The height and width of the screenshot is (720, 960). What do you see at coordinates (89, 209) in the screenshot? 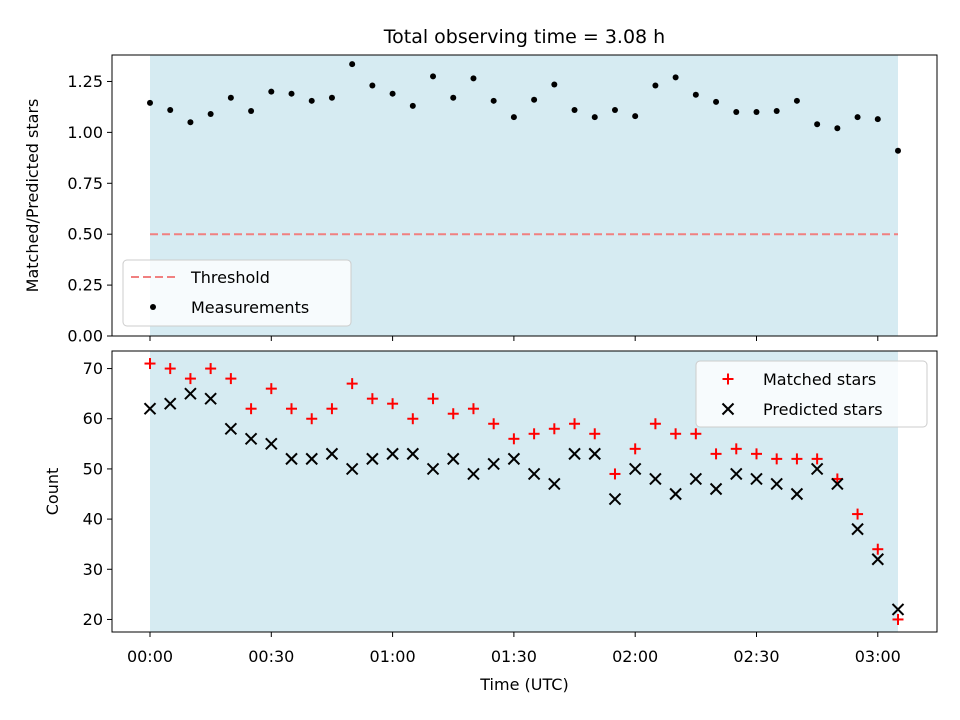
I see `top-y-ticks: 0.00 0.25 0.50 0.75 1.00 1.25` at bounding box center [89, 209].